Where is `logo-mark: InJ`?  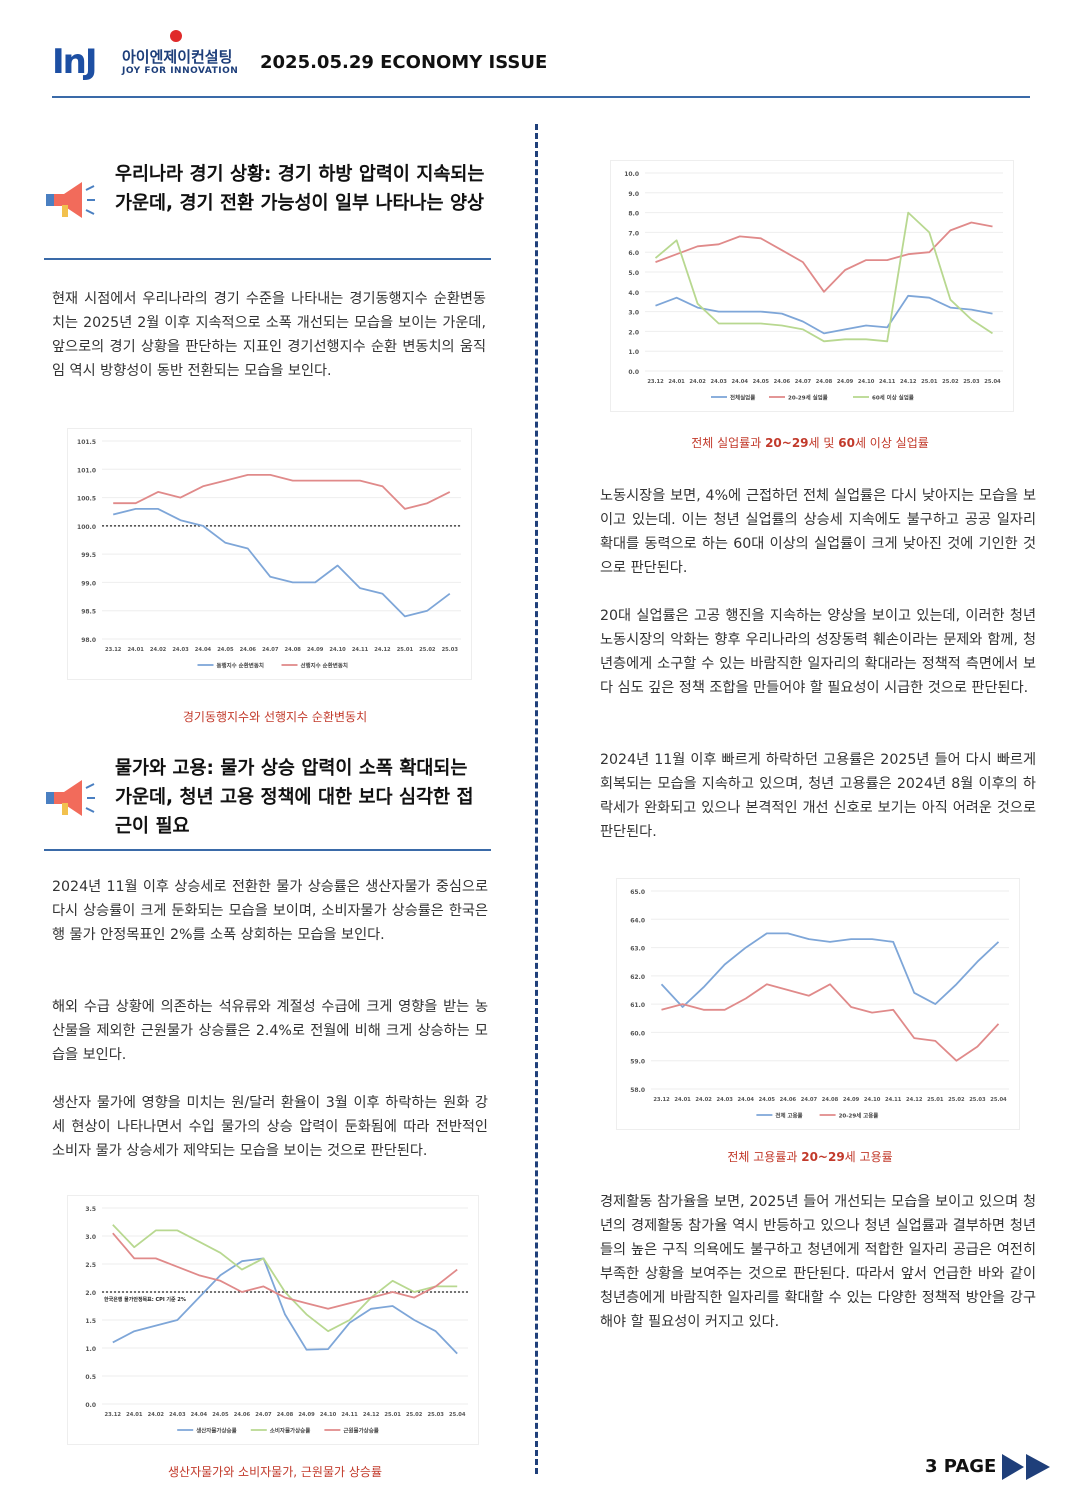
logo-mark: InJ is located at coordinates (74, 62).